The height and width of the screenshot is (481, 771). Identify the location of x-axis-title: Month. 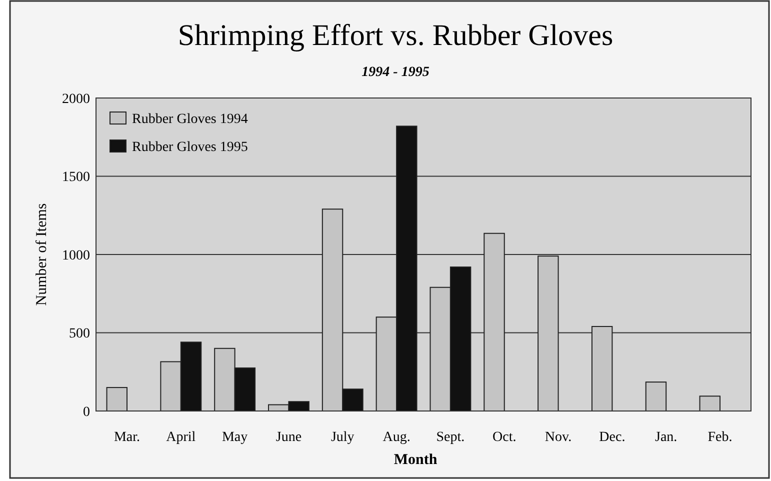
(416, 460).